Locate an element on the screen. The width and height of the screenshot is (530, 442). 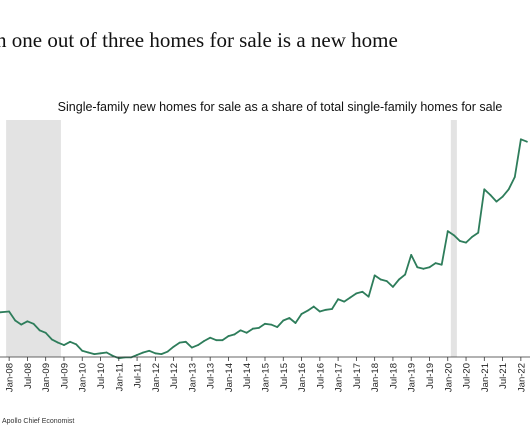
x-tick-label: Jan-08 is located at coordinates (10, 377).